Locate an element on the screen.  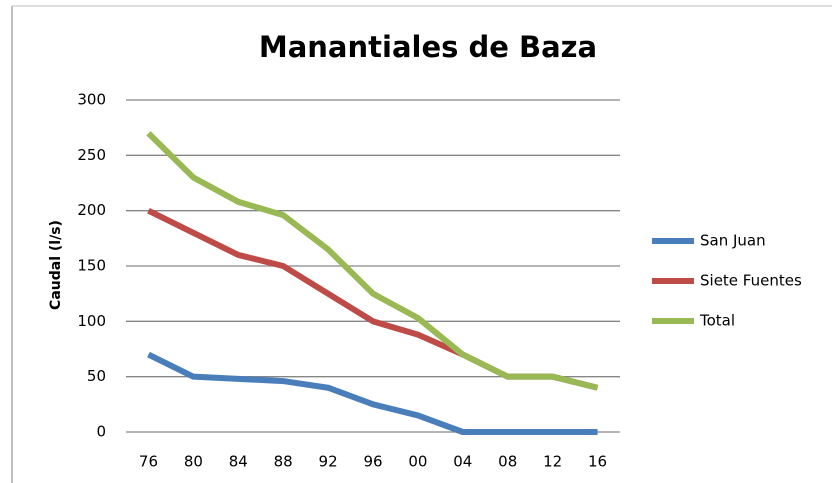
x-tick-label: 12 is located at coordinates (552, 462).